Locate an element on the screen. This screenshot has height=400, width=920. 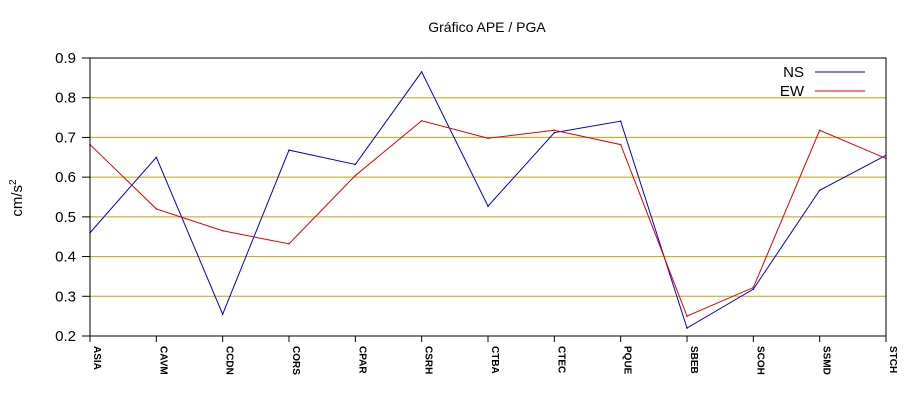
data-point-ew-pque is located at coordinates (620, 144).